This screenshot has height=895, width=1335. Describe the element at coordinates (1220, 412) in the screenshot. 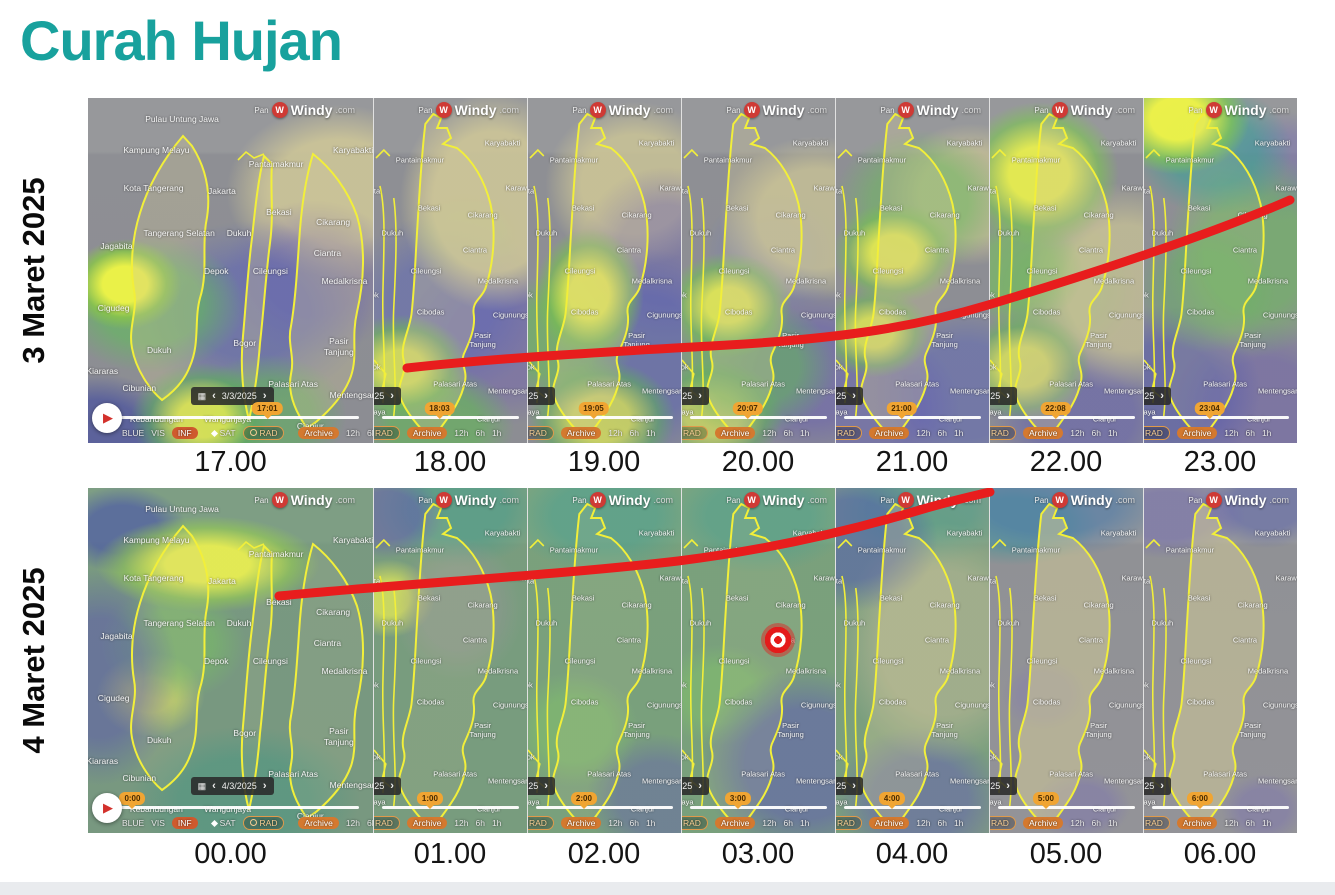

I see `timeline-slider: 23:04` at that location.